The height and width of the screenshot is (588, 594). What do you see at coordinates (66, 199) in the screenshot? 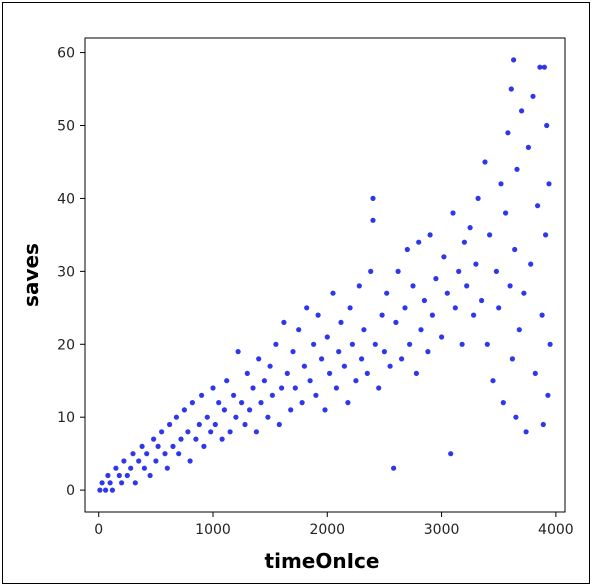
I see `y-tick-label: 40` at bounding box center [66, 199].